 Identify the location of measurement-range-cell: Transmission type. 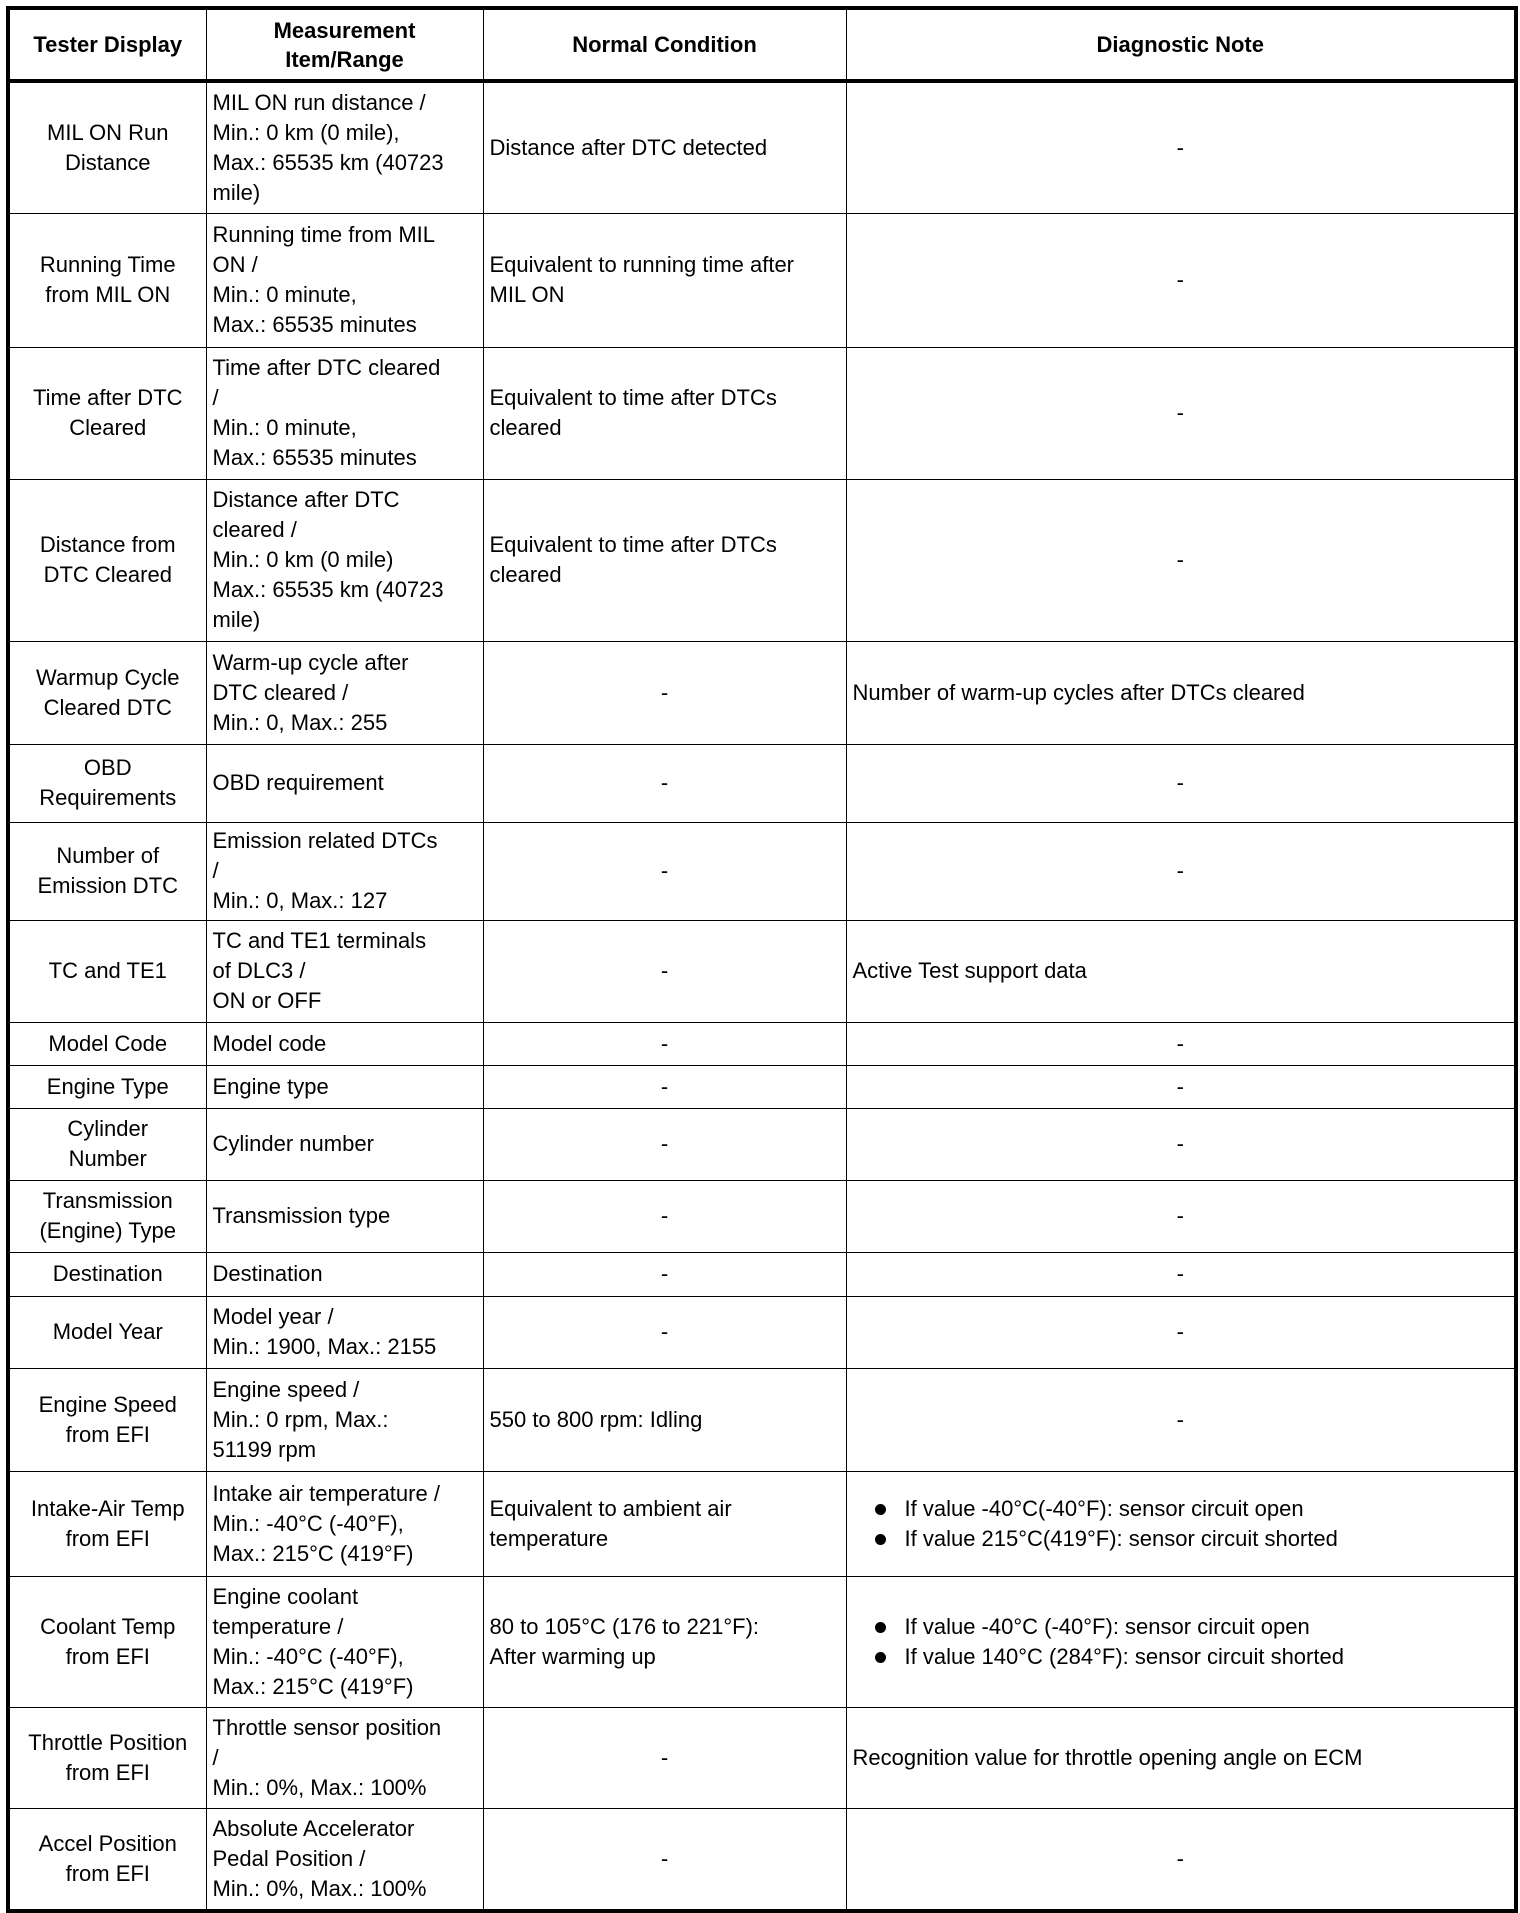
(344, 1216).